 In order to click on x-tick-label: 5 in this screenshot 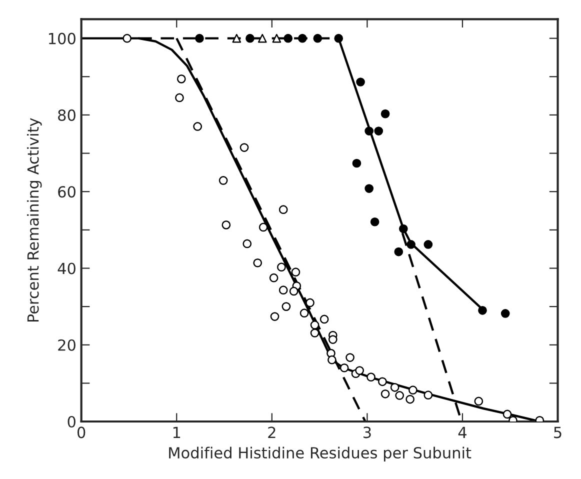, I will do `click(558, 432)`.